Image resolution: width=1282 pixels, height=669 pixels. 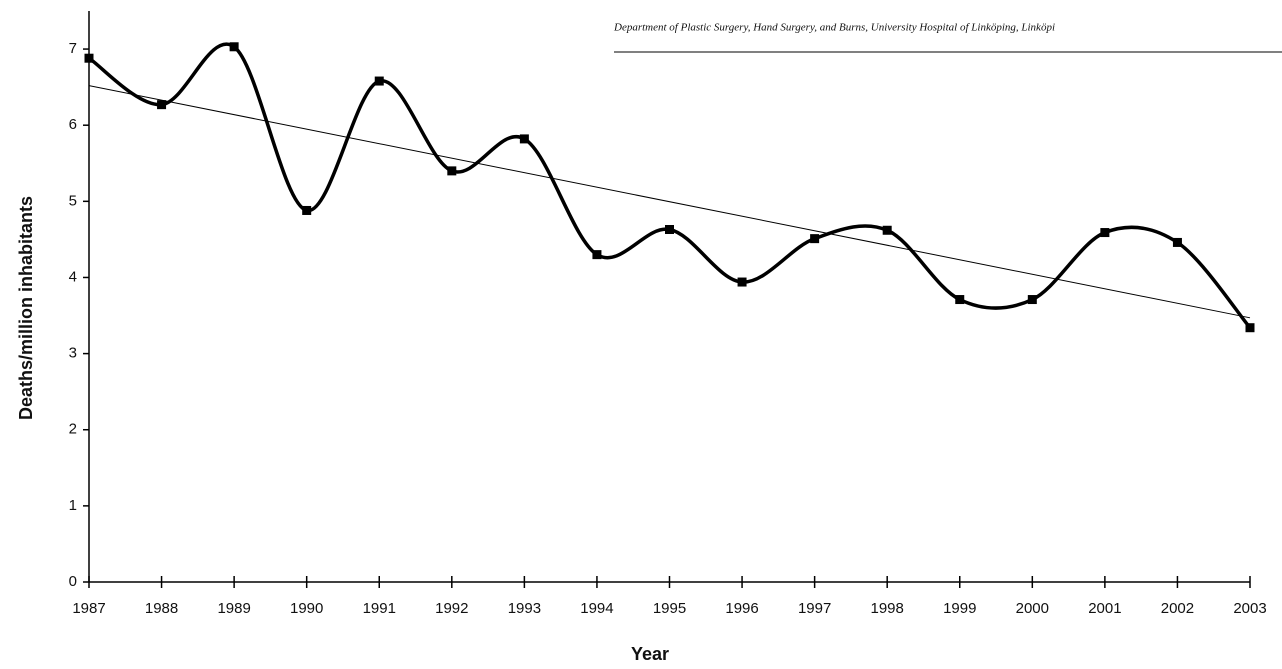 I want to click on y-tick-label: 1, so click(x=73, y=505).